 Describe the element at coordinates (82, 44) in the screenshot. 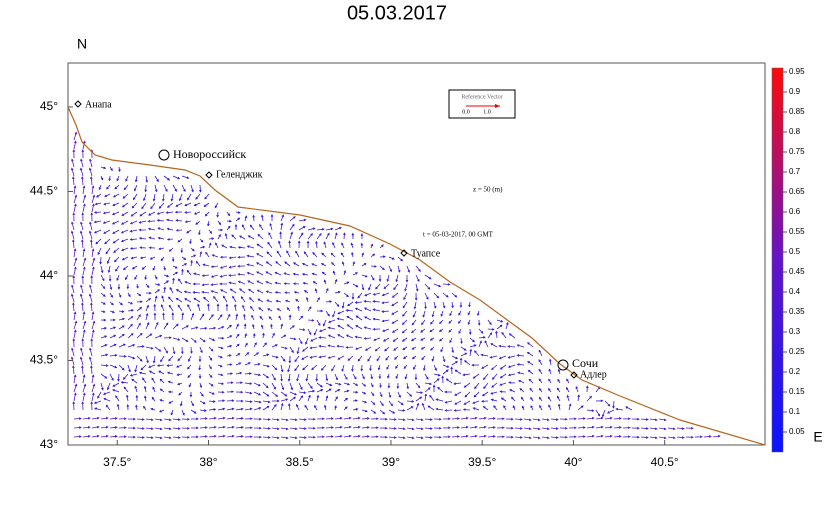

I see `y-axis-label: N` at that location.